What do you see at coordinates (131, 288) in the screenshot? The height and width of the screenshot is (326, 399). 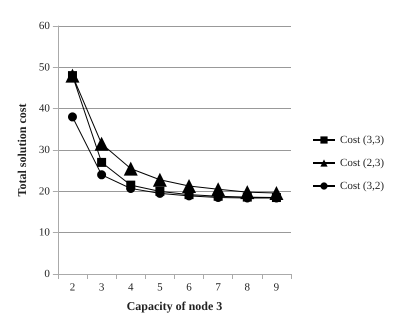 I see `x-tick-label: 4` at bounding box center [131, 288].